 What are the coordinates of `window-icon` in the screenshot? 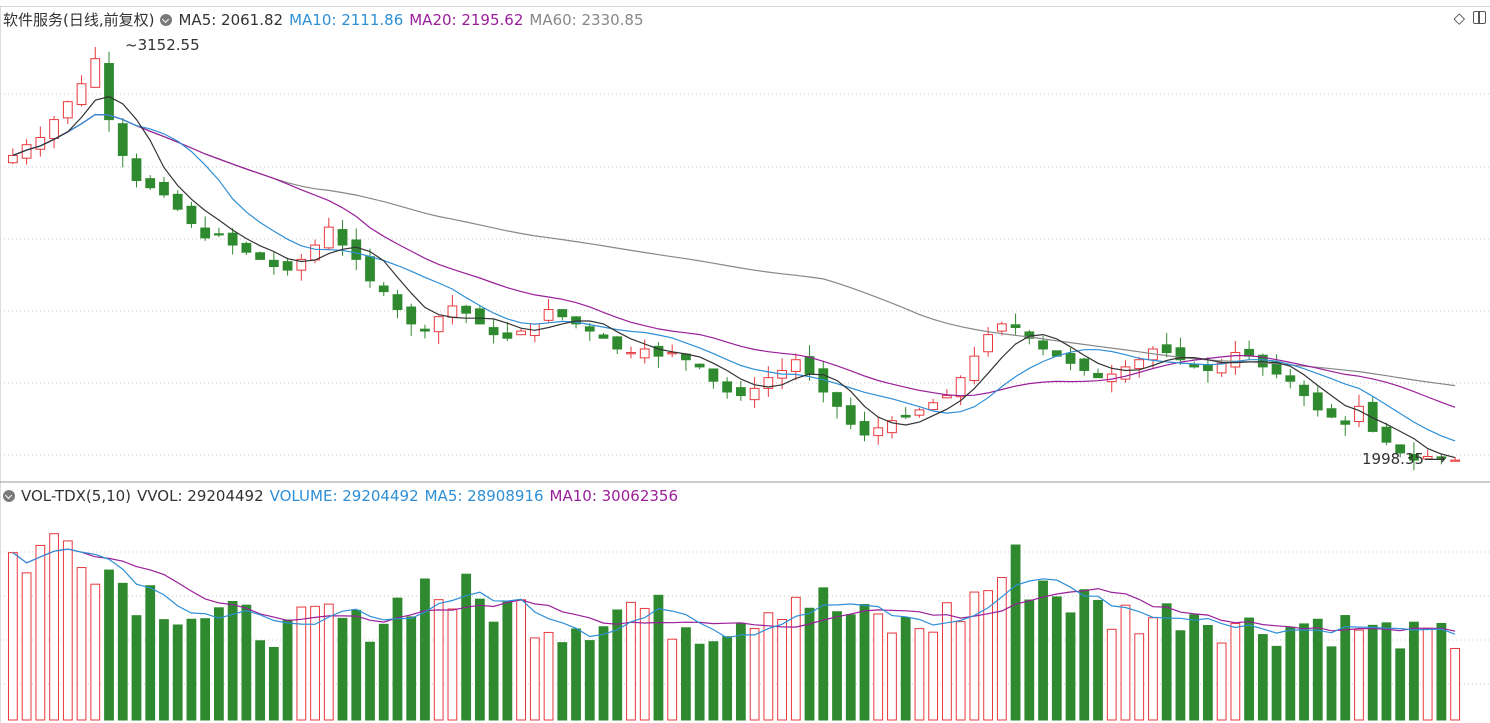 It's located at (1479, 17).